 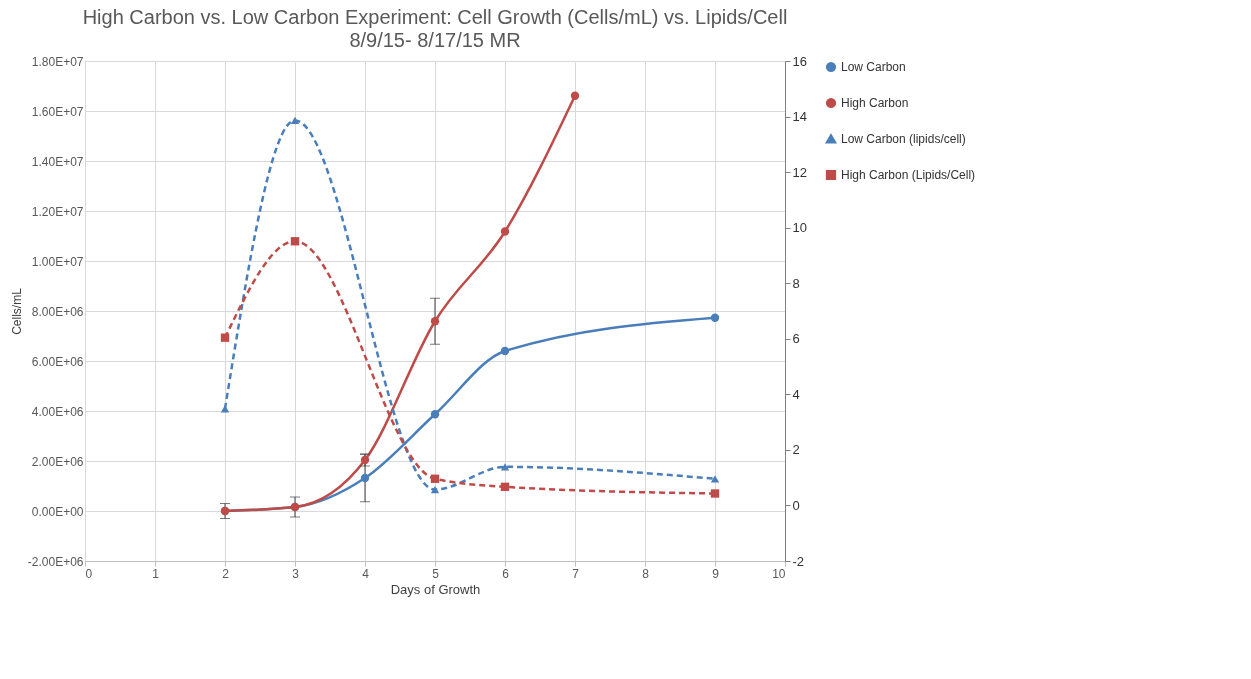 I want to click on y2-tick-label: -2, so click(x=798, y=561).